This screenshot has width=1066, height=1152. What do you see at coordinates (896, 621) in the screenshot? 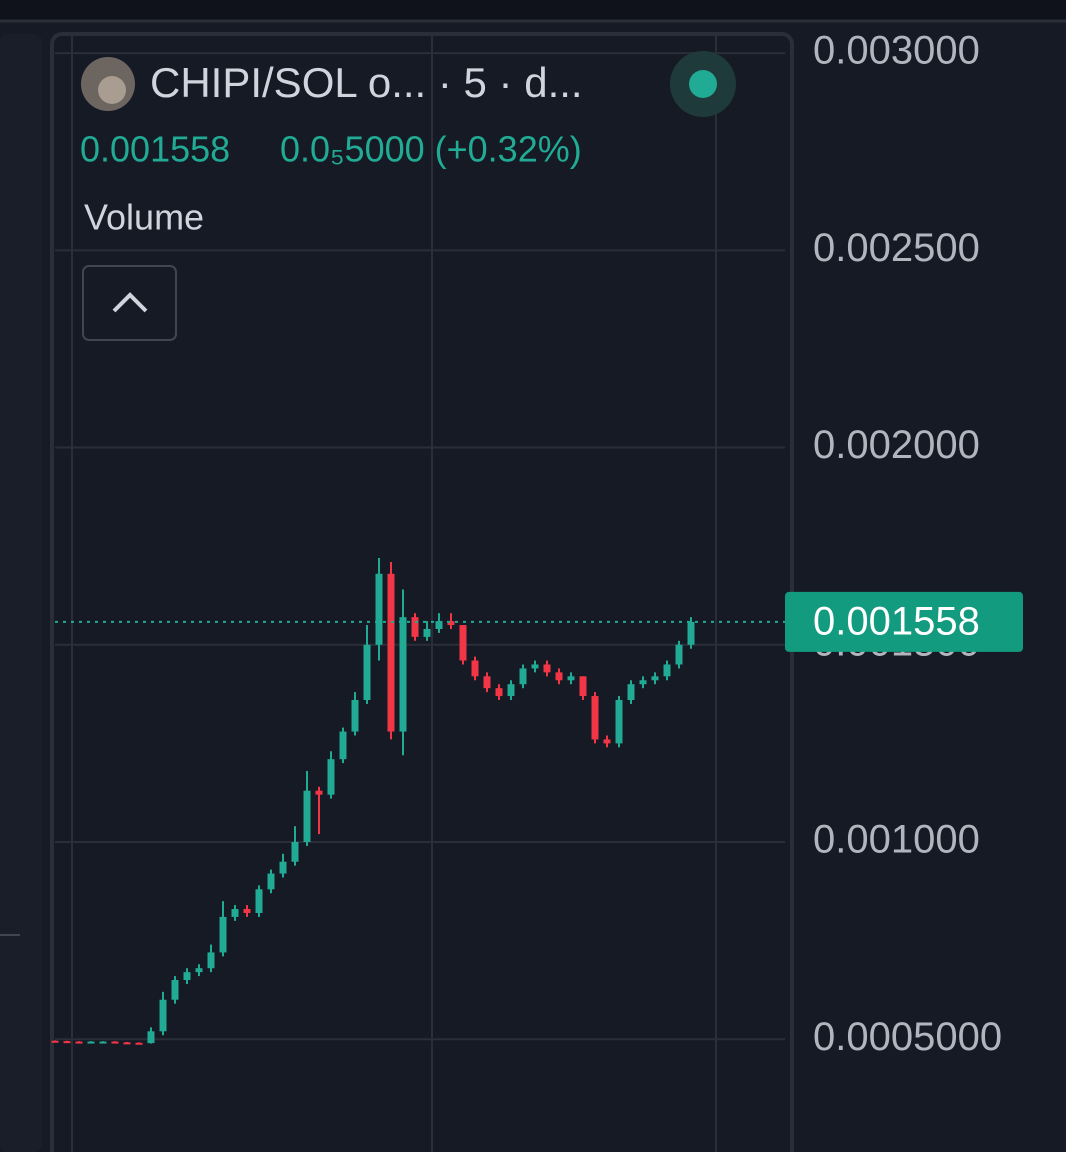
I see `last-price-label: 0.001558` at bounding box center [896, 621].